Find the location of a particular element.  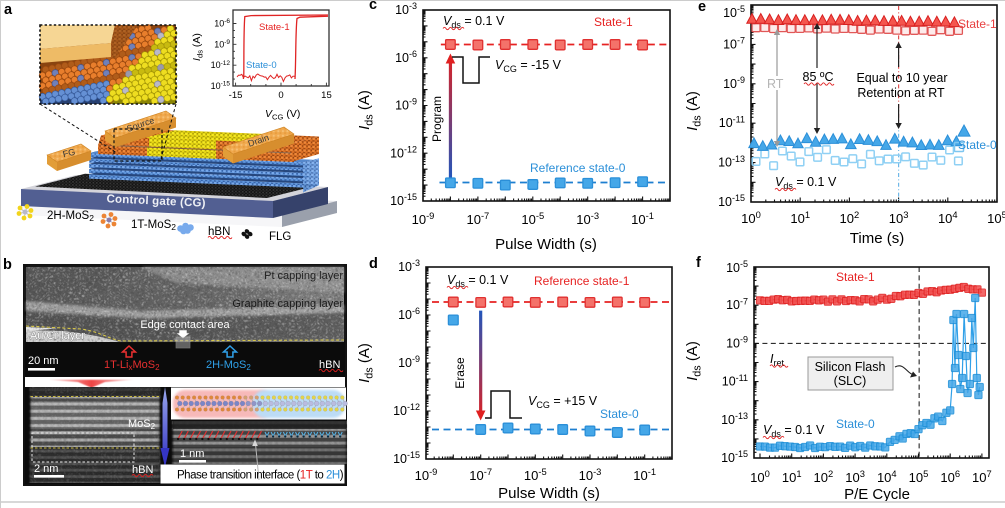

svg-text: (SLC) is located at coordinates (850, 381).